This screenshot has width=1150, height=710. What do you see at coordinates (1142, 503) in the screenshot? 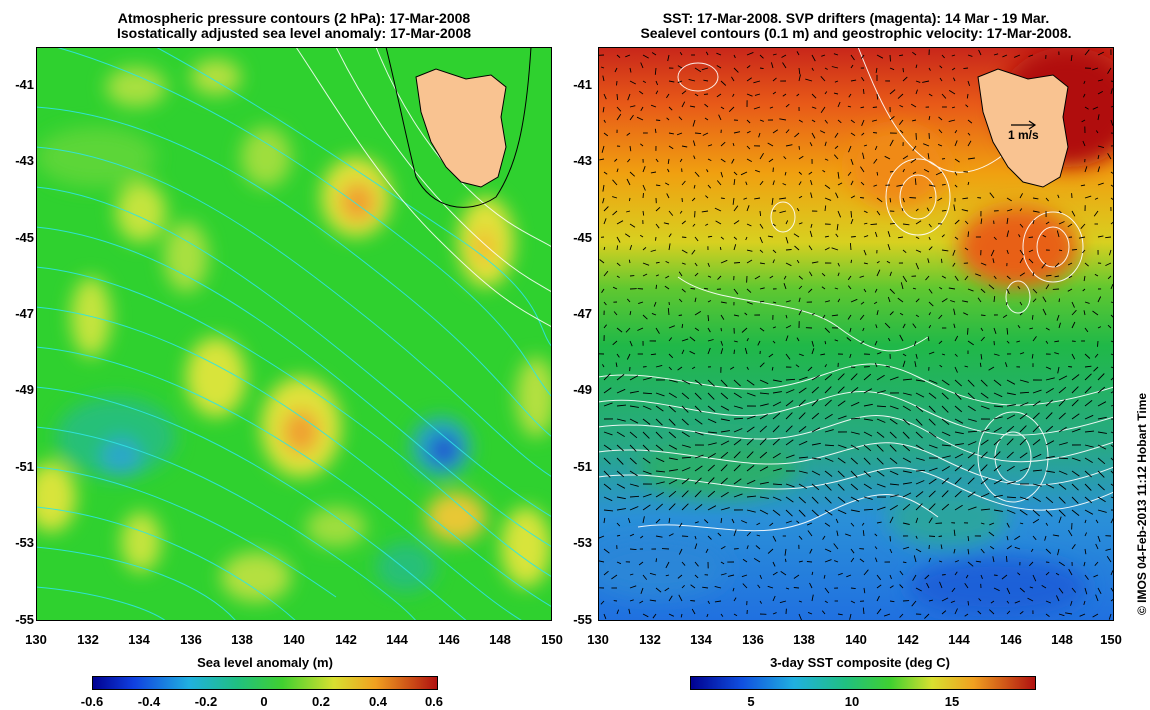
I see `imos-credit: © IMOS 04-Feb-2013 11:12 Hobart Time` at bounding box center [1142, 503].